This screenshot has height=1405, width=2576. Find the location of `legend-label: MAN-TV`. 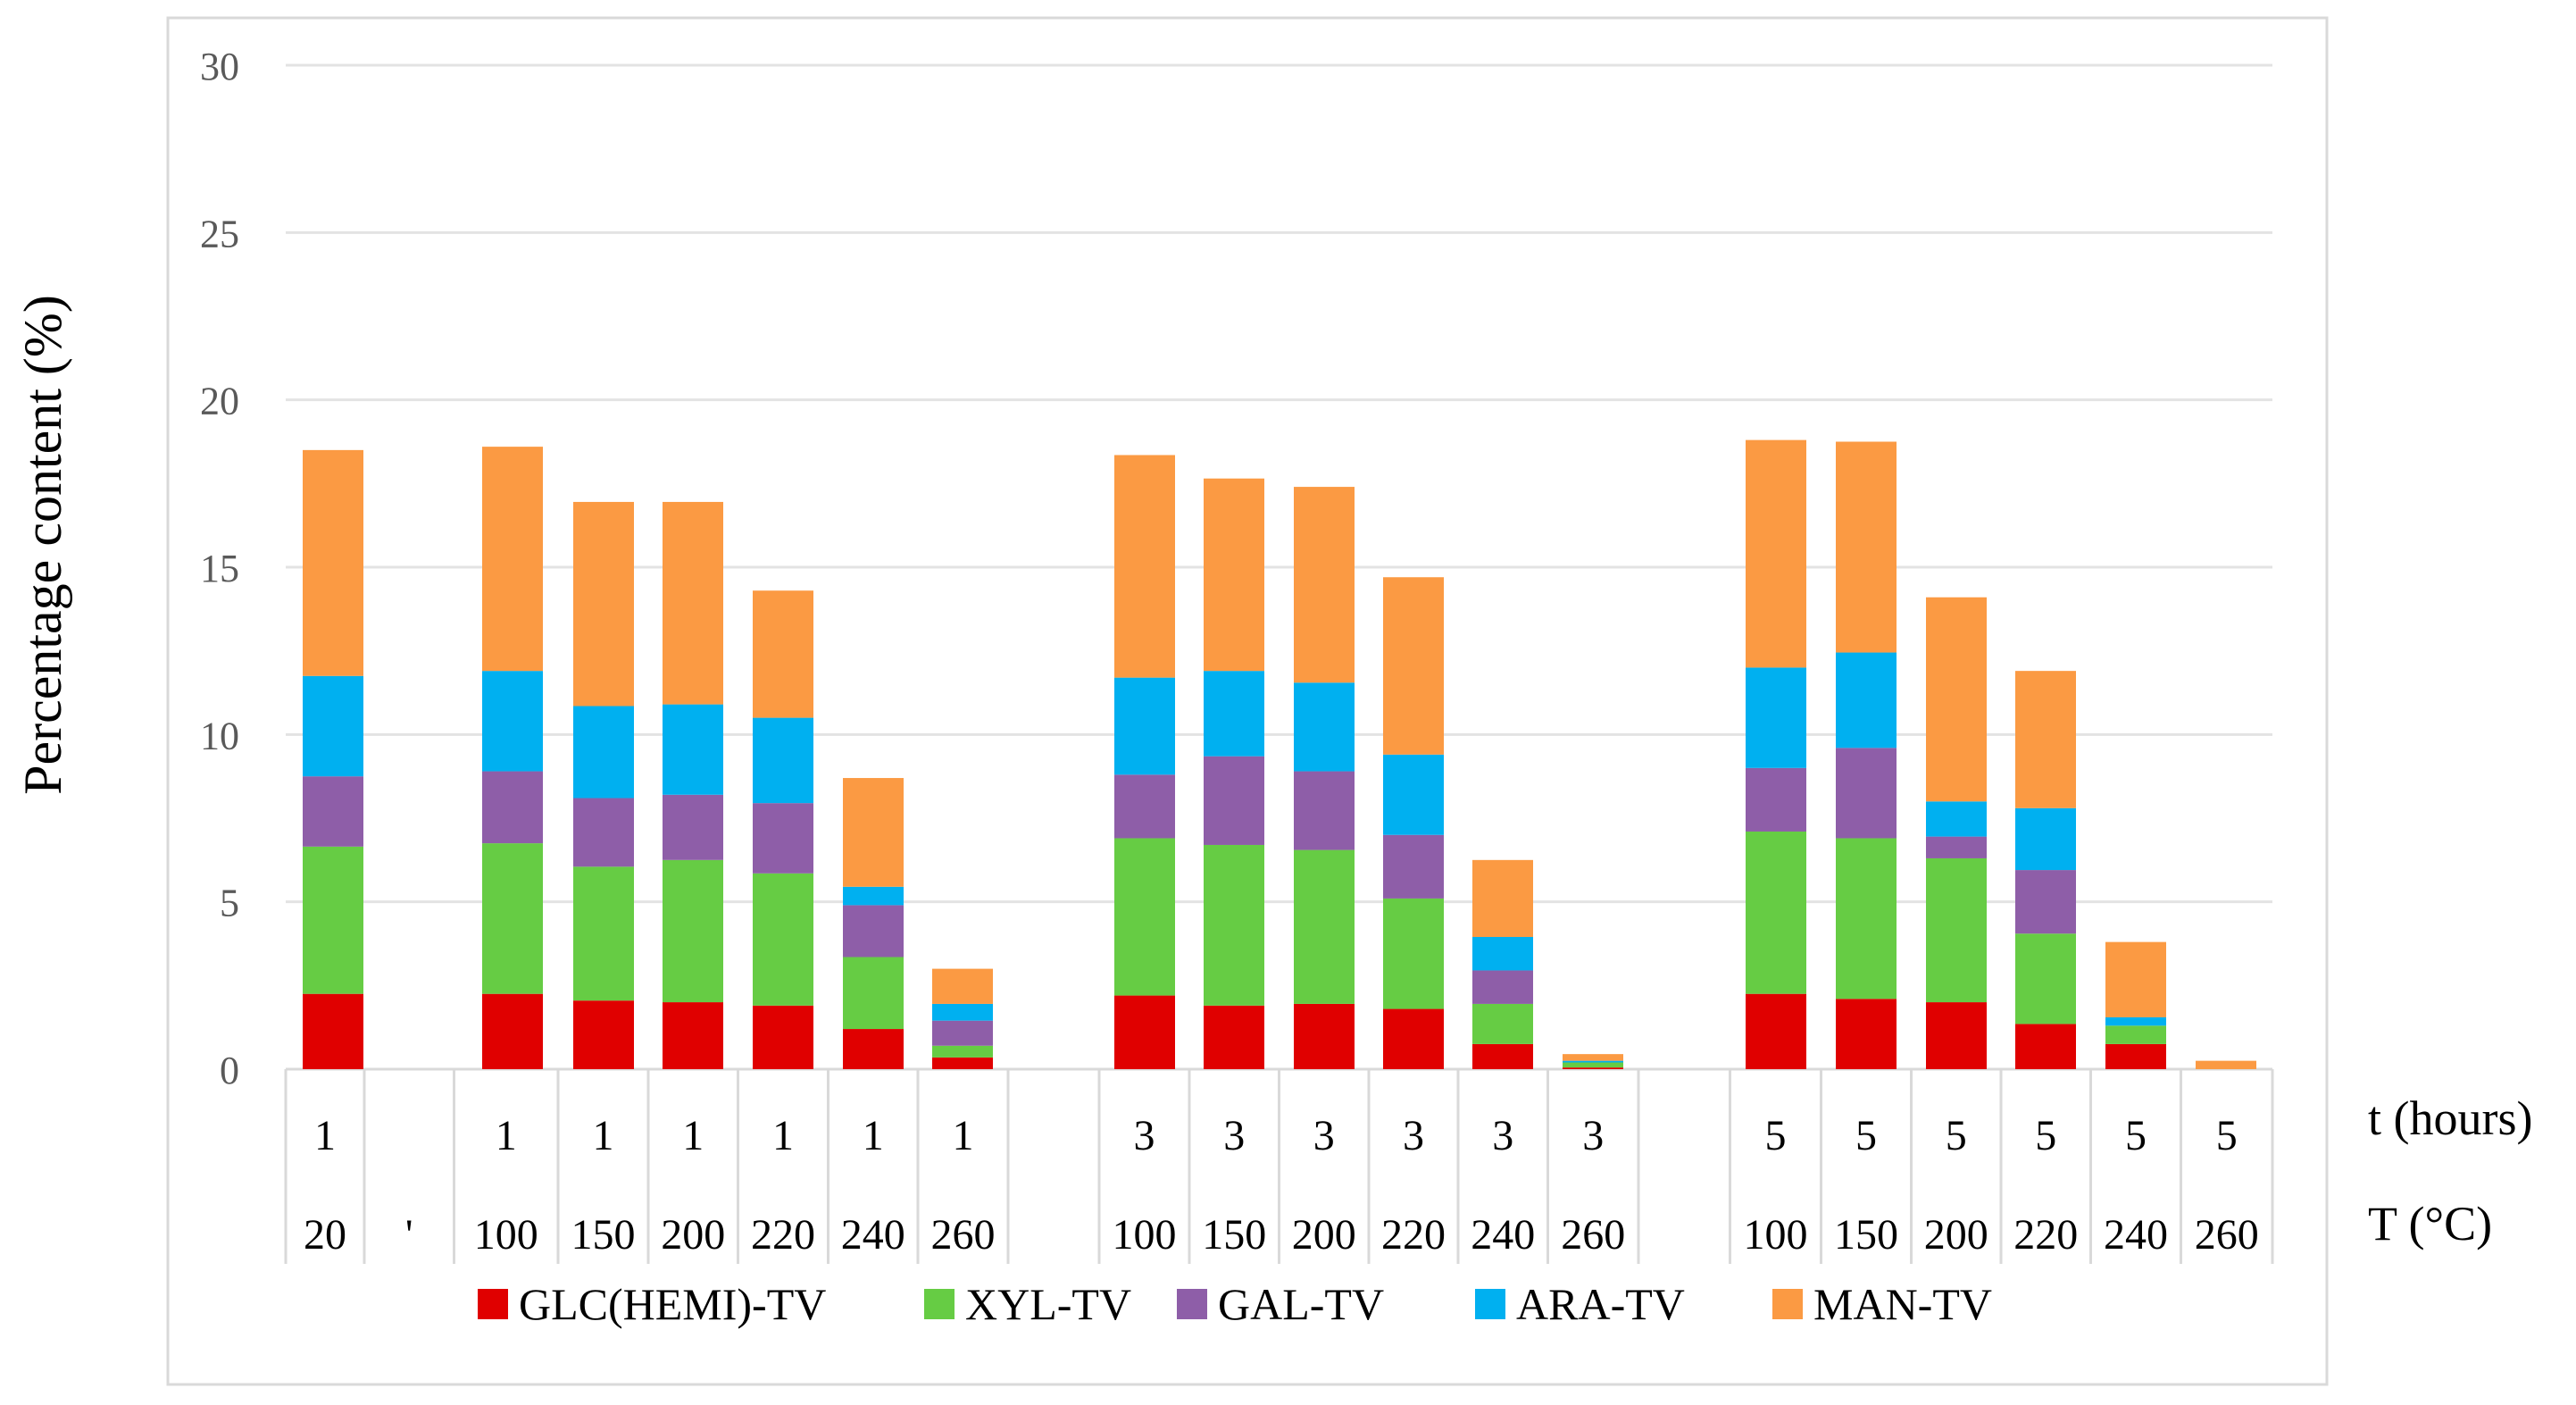

legend-label: MAN-TV is located at coordinates (1902, 1304).